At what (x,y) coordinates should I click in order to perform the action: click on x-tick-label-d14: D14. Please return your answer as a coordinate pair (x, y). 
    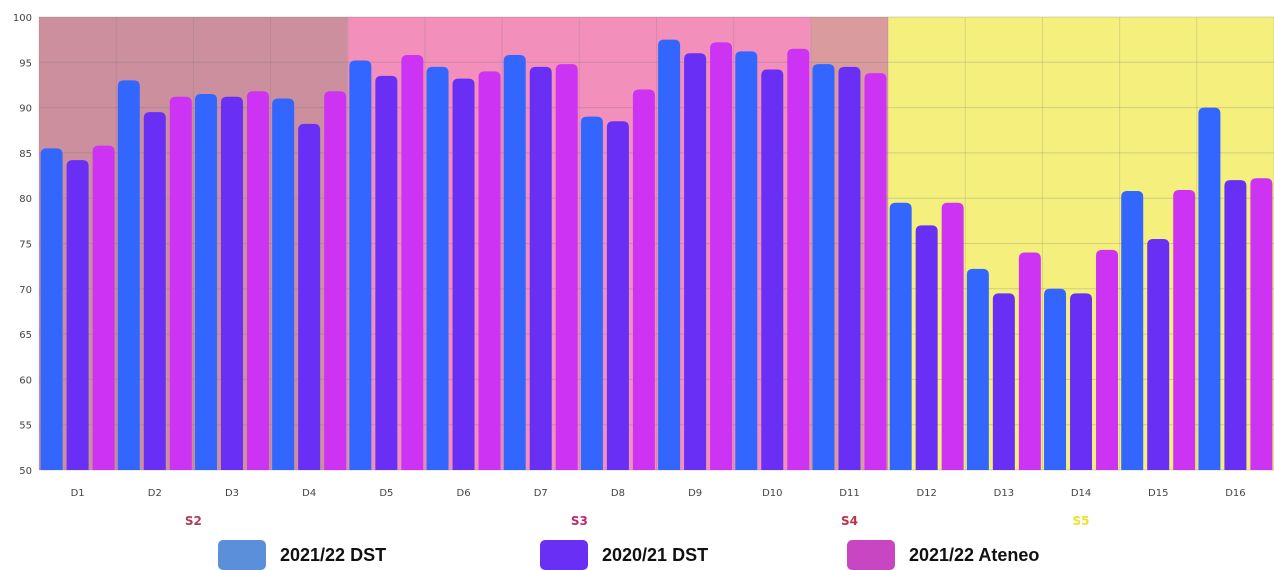
    Looking at the image, I should click on (1081, 493).